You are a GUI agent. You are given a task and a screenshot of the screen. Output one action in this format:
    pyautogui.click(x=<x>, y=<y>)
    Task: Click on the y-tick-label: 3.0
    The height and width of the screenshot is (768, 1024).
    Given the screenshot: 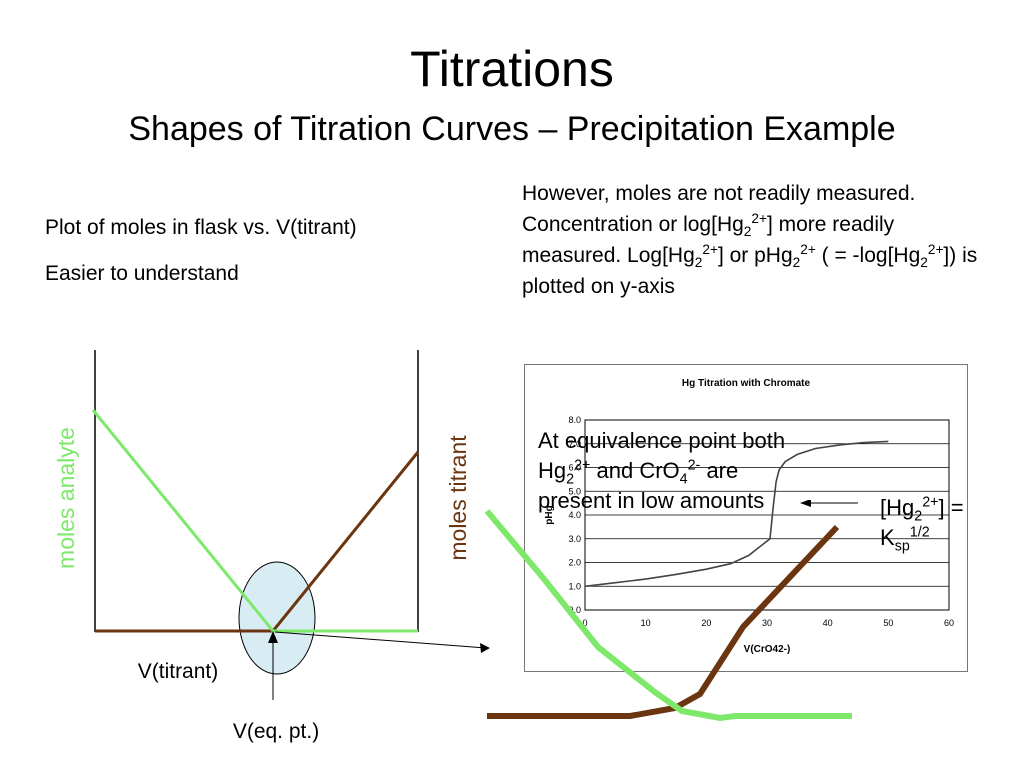 What is the action you would take?
    pyautogui.click(x=574, y=539)
    